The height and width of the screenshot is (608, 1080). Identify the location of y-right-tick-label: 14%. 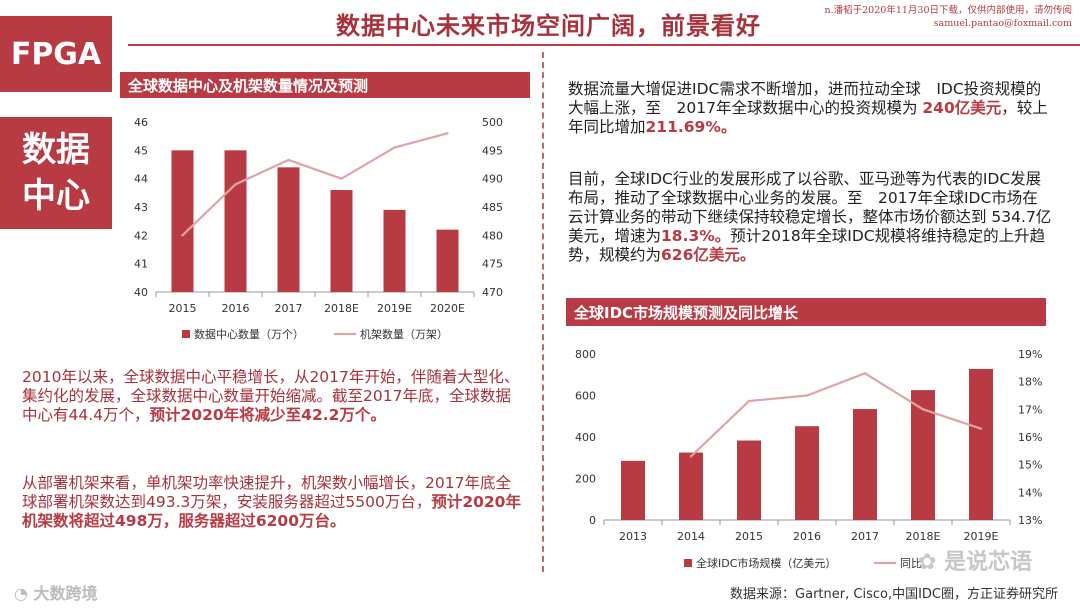
(1030, 492).